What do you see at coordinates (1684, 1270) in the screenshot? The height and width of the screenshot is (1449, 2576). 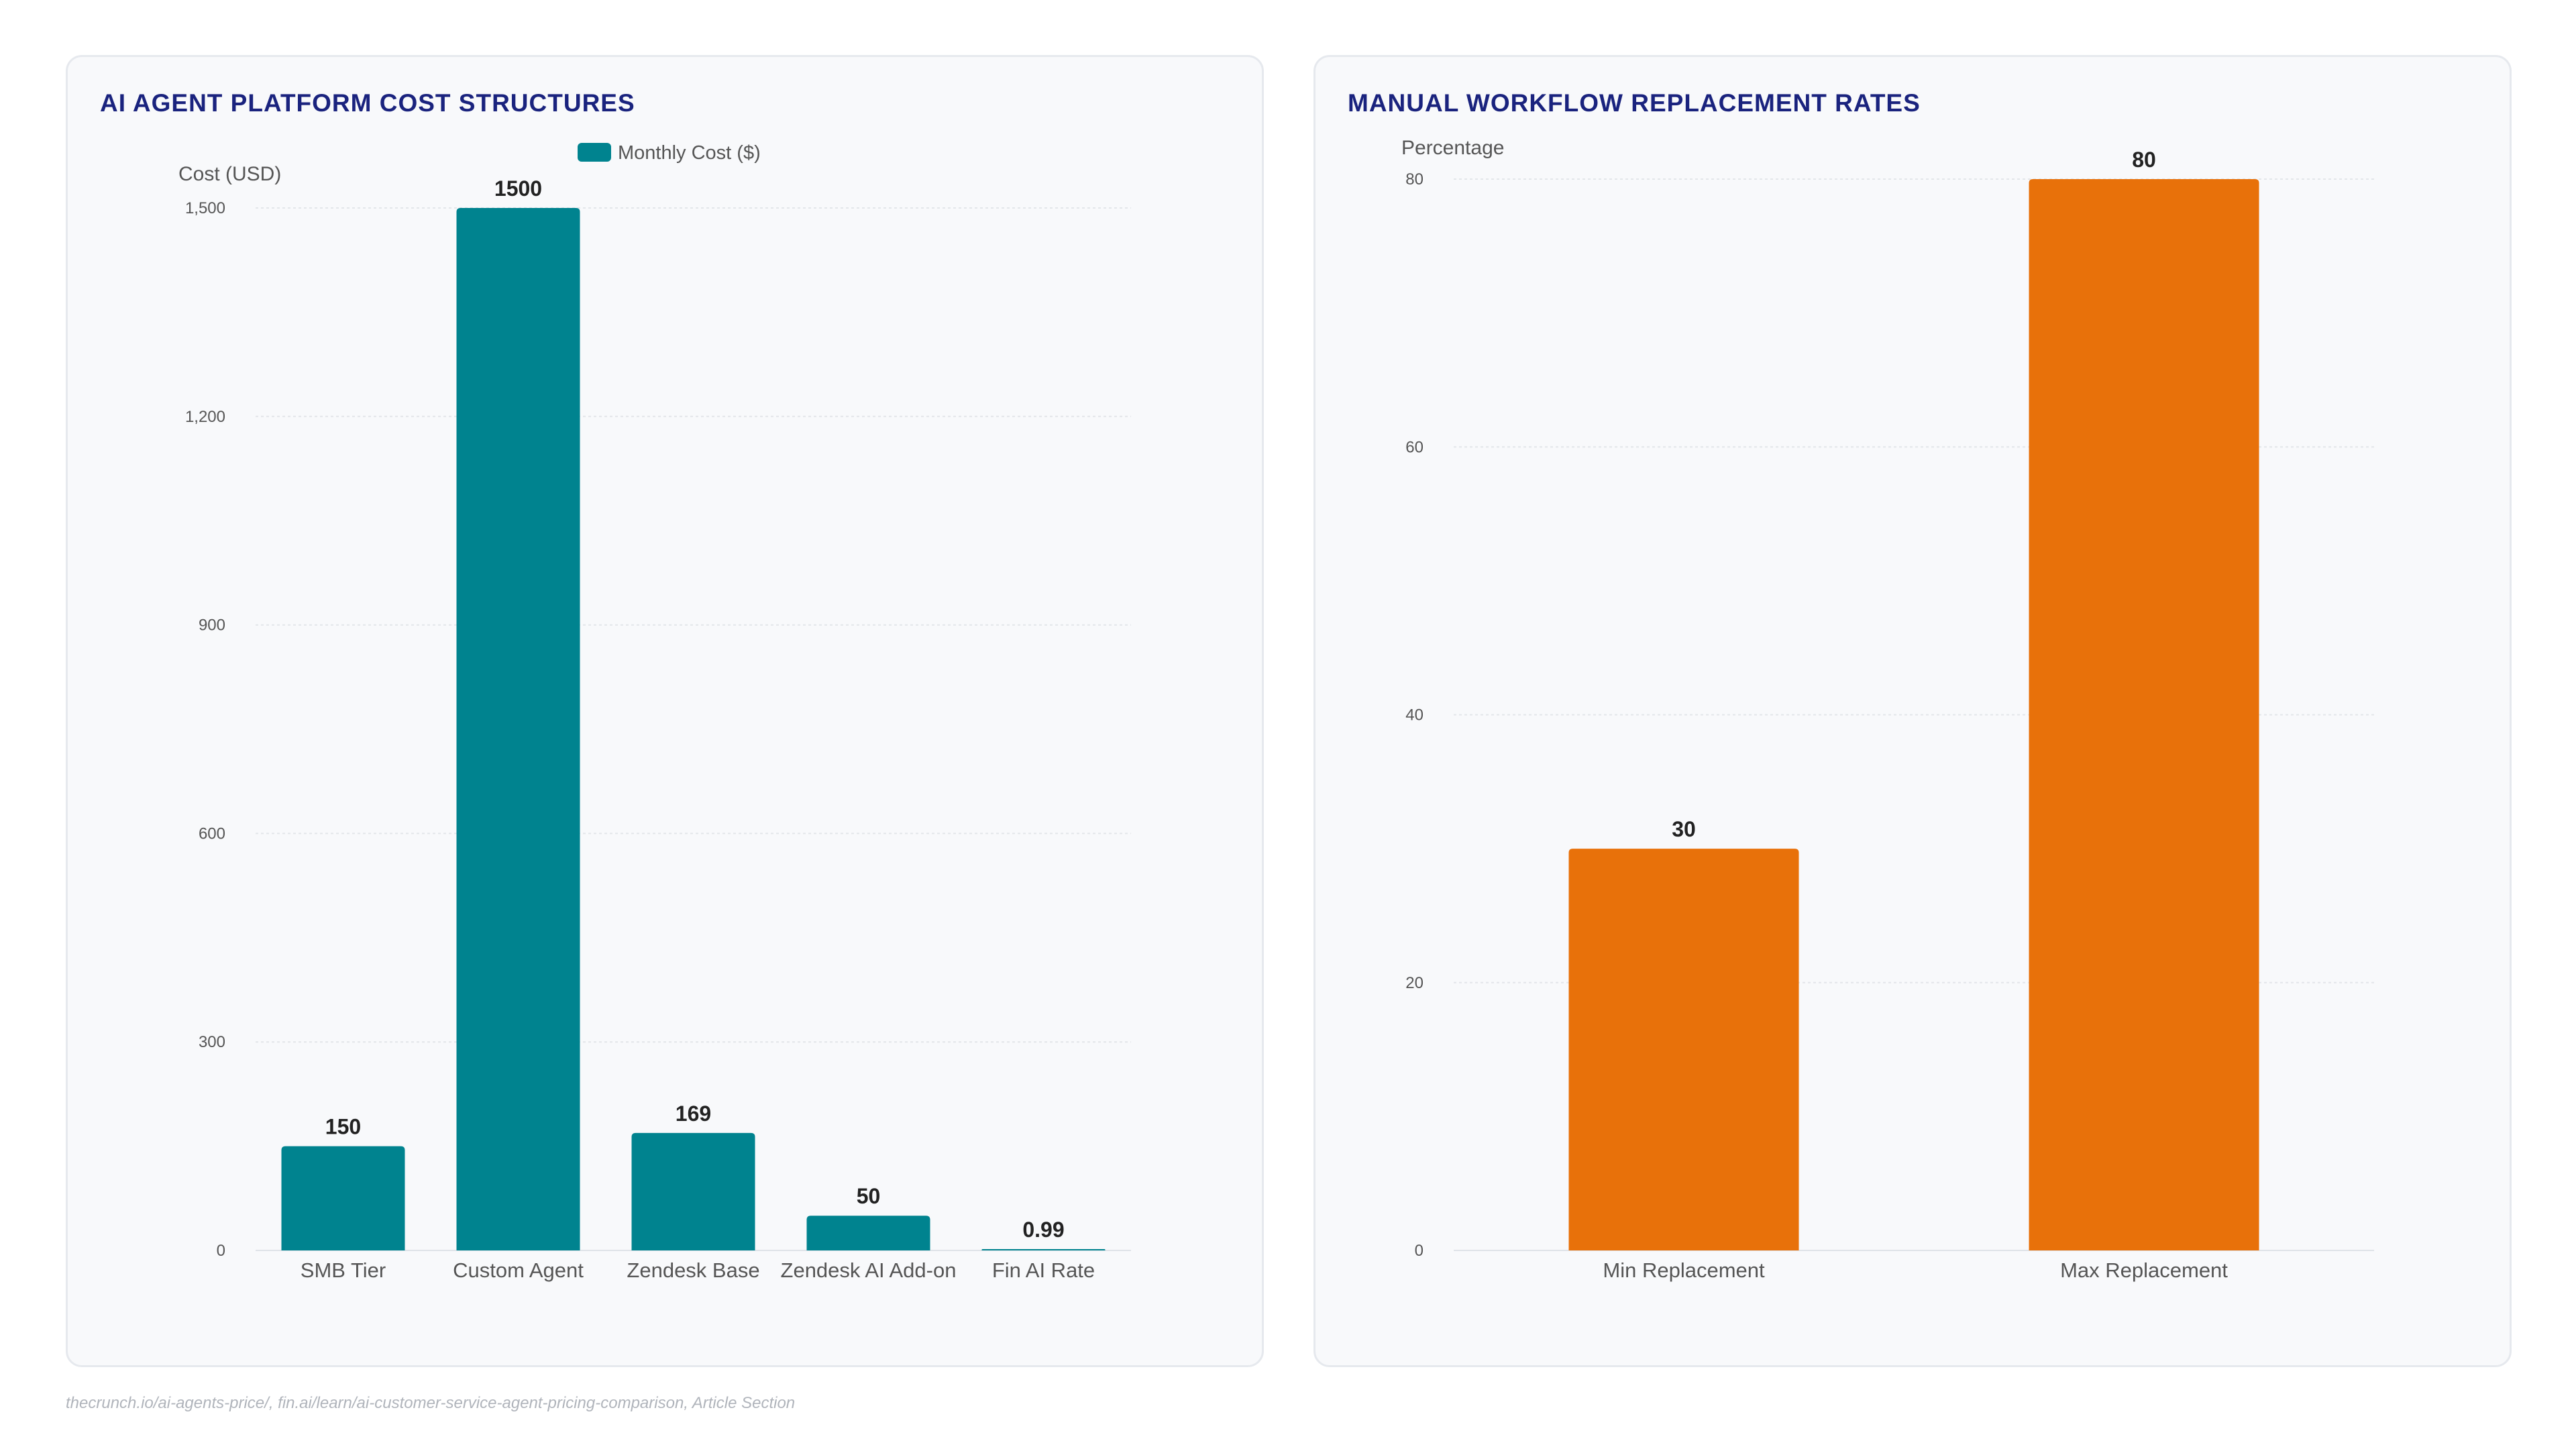 I see `x-tick-label: Min Replacement` at bounding box center [1684, 1270].